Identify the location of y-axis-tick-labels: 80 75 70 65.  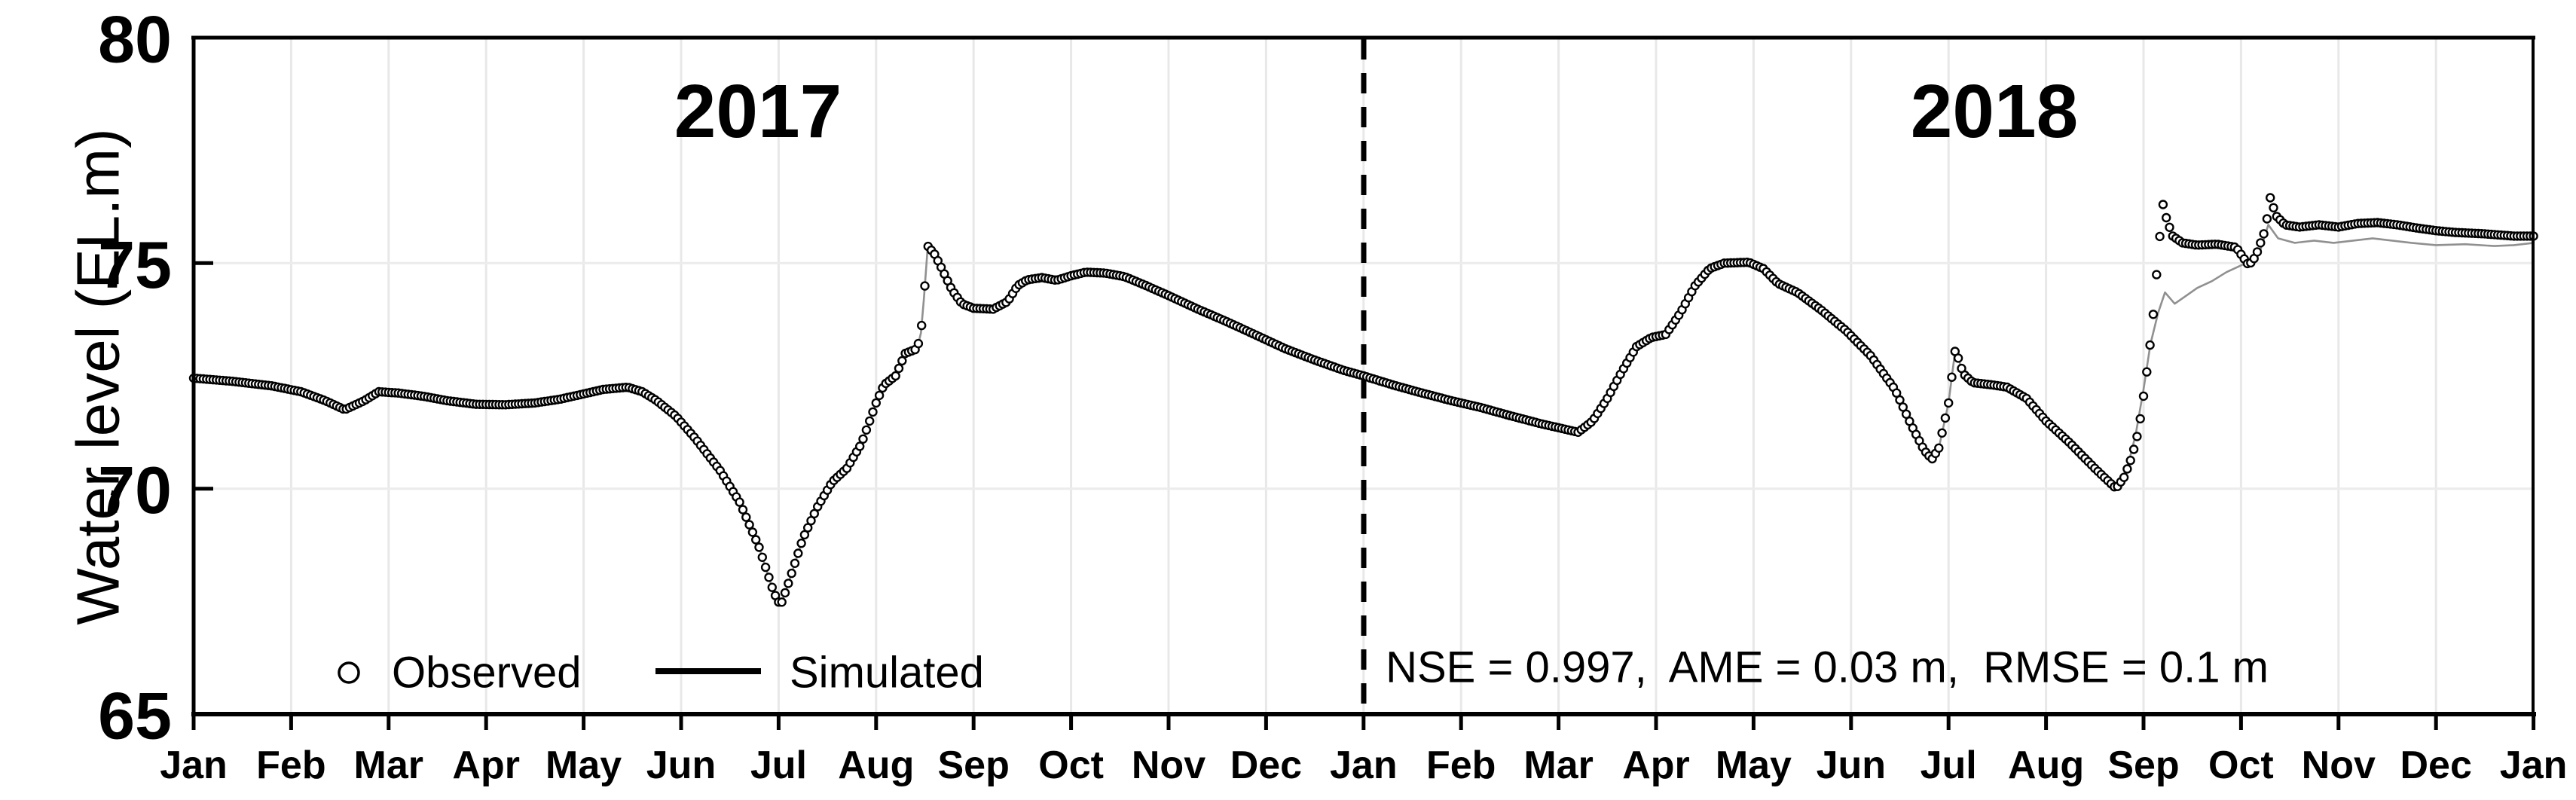
(135, 377).